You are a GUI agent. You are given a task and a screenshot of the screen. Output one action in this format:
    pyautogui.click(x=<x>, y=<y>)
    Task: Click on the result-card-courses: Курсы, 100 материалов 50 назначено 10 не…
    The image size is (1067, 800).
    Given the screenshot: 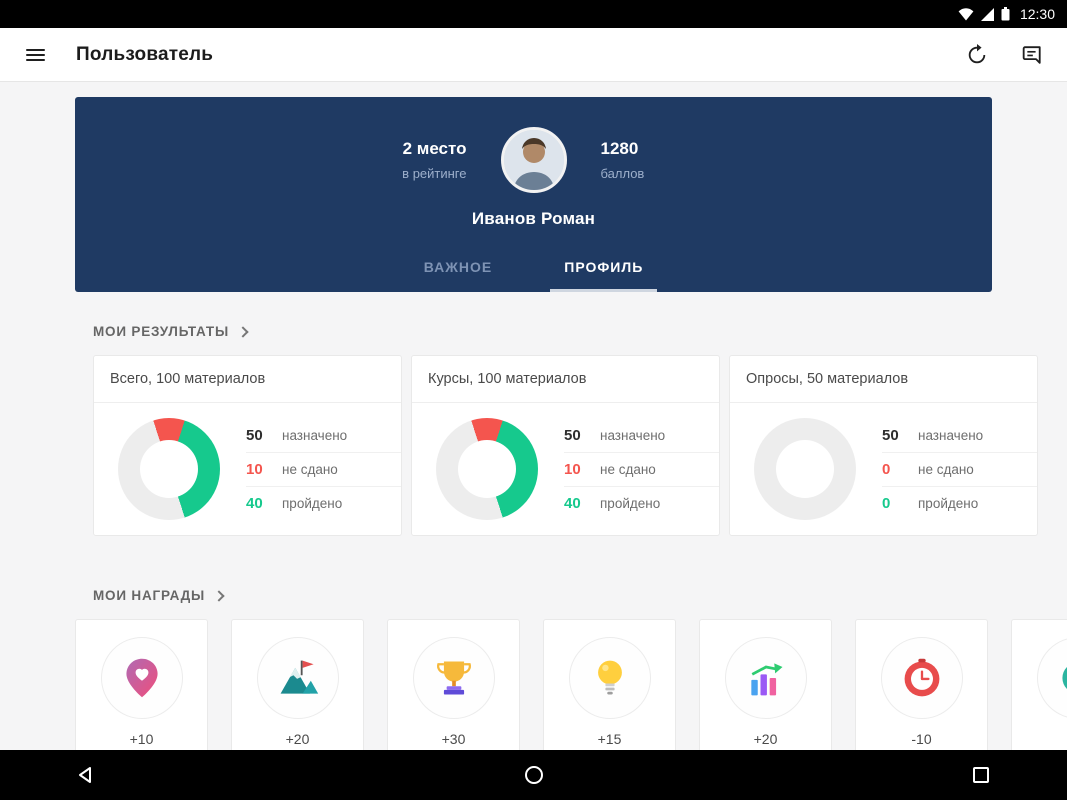 What is the action you would take?
    pyautogui.click(x=565, y=445)
    